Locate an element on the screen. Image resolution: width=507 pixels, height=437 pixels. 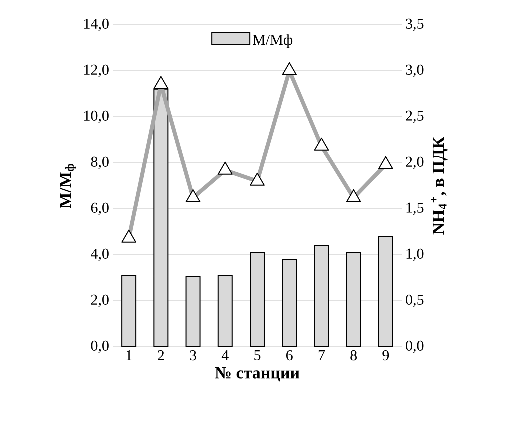
y2-tick-label: 3,5 is located at coordinates (415, 25).